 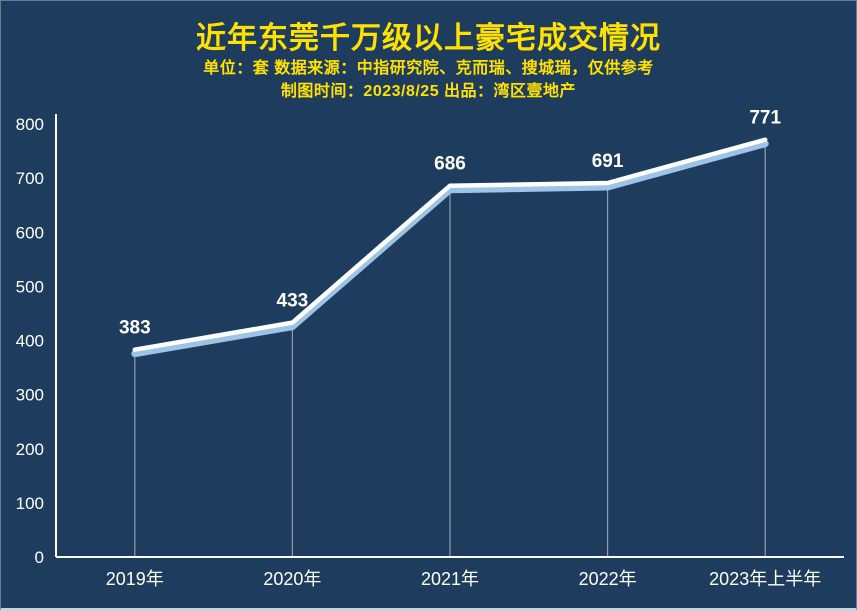 What do you see at coordinates (30, 124) in the screenshot?
I see `y-axis-tick-label: 800` at bounding box center [30, 124].